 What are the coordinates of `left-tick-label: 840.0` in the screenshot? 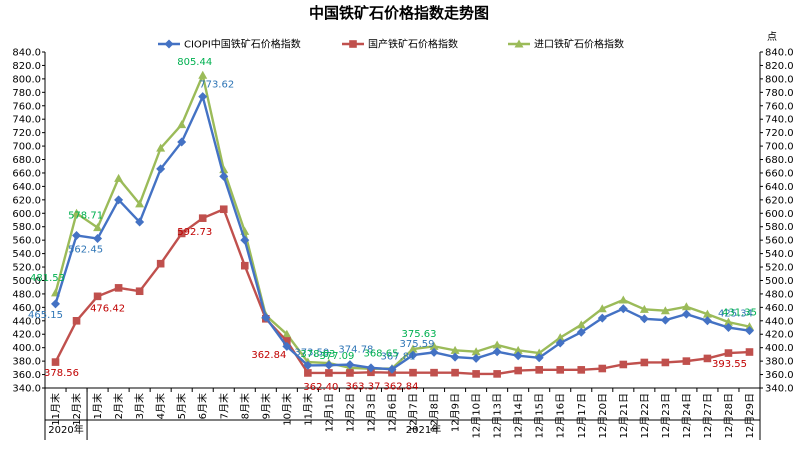 It's located at (26, 53).